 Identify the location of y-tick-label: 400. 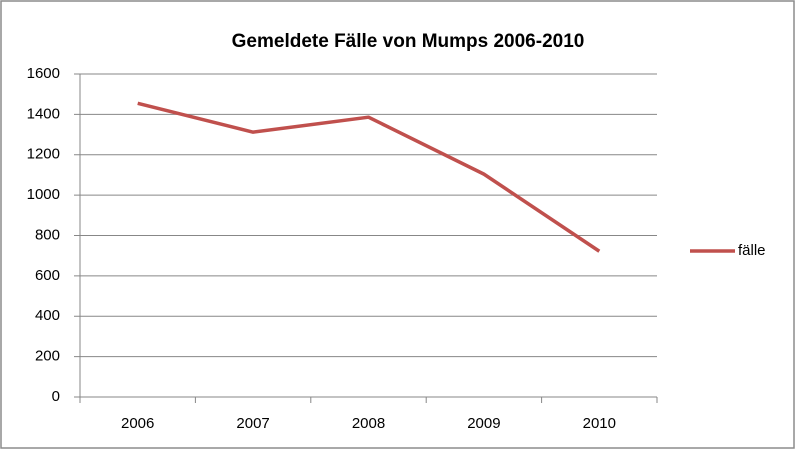
(47, 315).